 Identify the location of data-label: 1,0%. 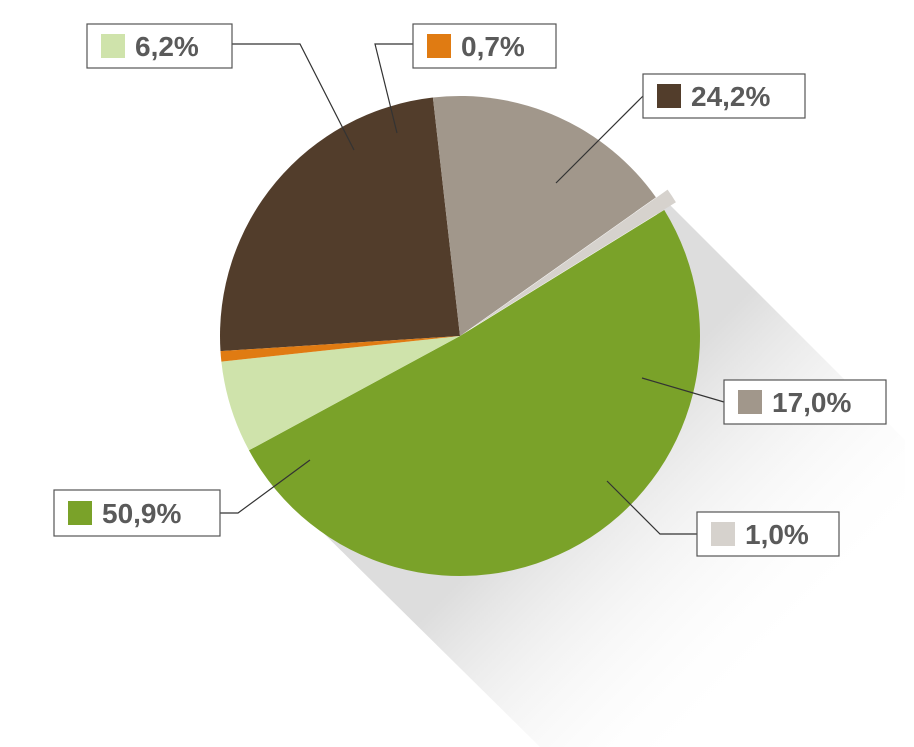
(777, 534).